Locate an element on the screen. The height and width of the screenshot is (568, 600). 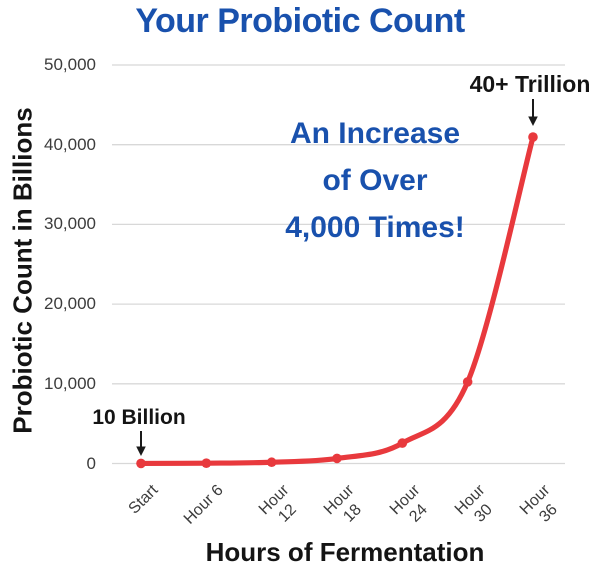
y-tick-label: 50,000 is located at coordinates (70, 64).